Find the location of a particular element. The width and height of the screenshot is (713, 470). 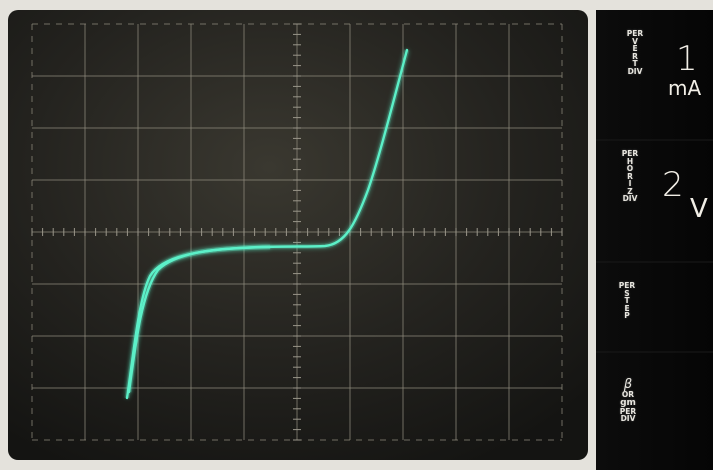

horiz-caption-letter: R is located at coordinates (630, 176).